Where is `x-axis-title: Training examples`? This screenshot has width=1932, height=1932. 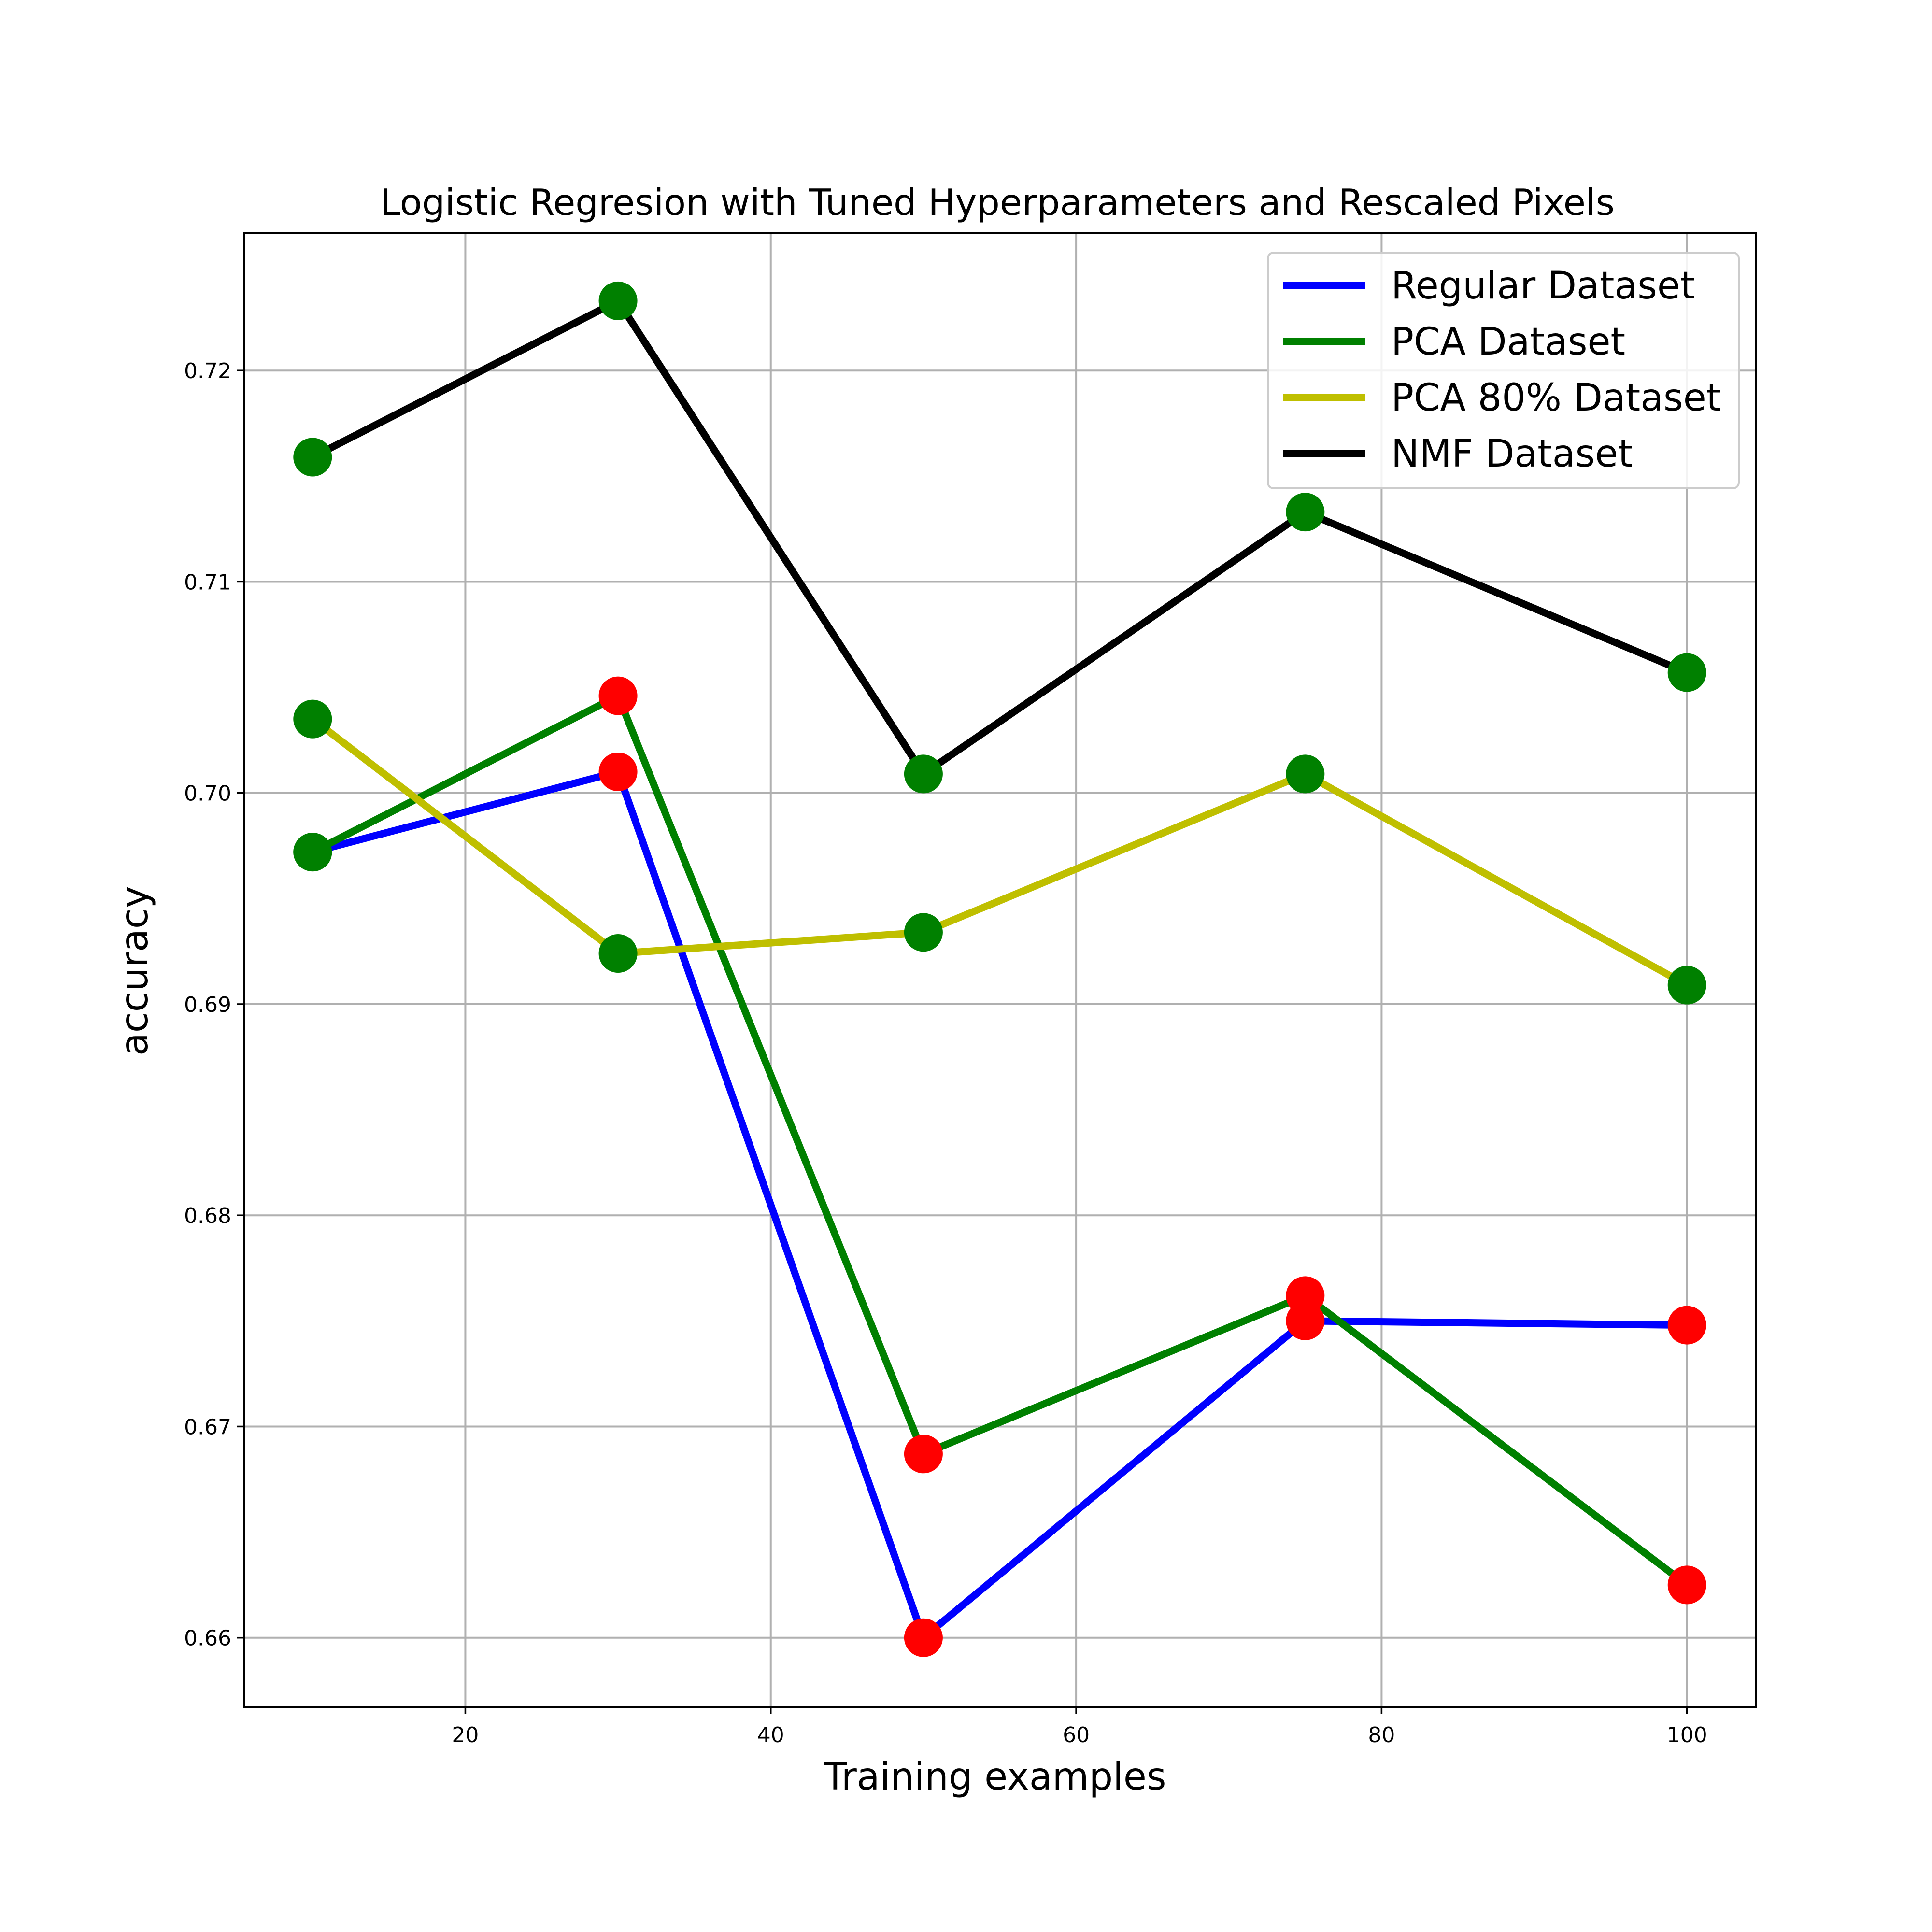 x-axis-title: Training examples is located at coordinates (995, 1777).